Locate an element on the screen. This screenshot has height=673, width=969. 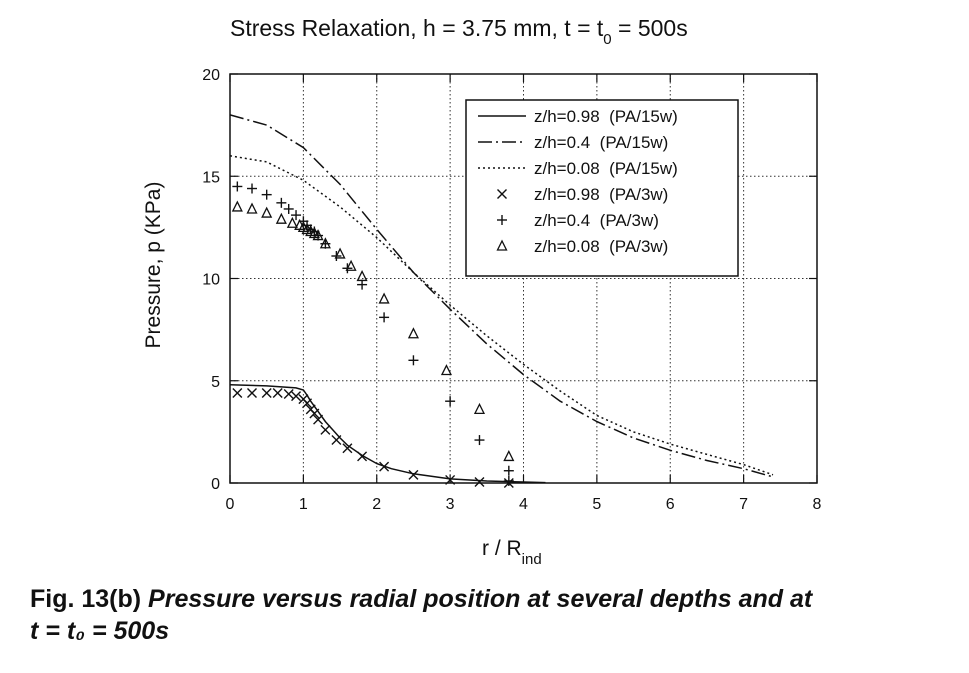
x-tick-label-6: 6 is located at coordinates (670, 504).